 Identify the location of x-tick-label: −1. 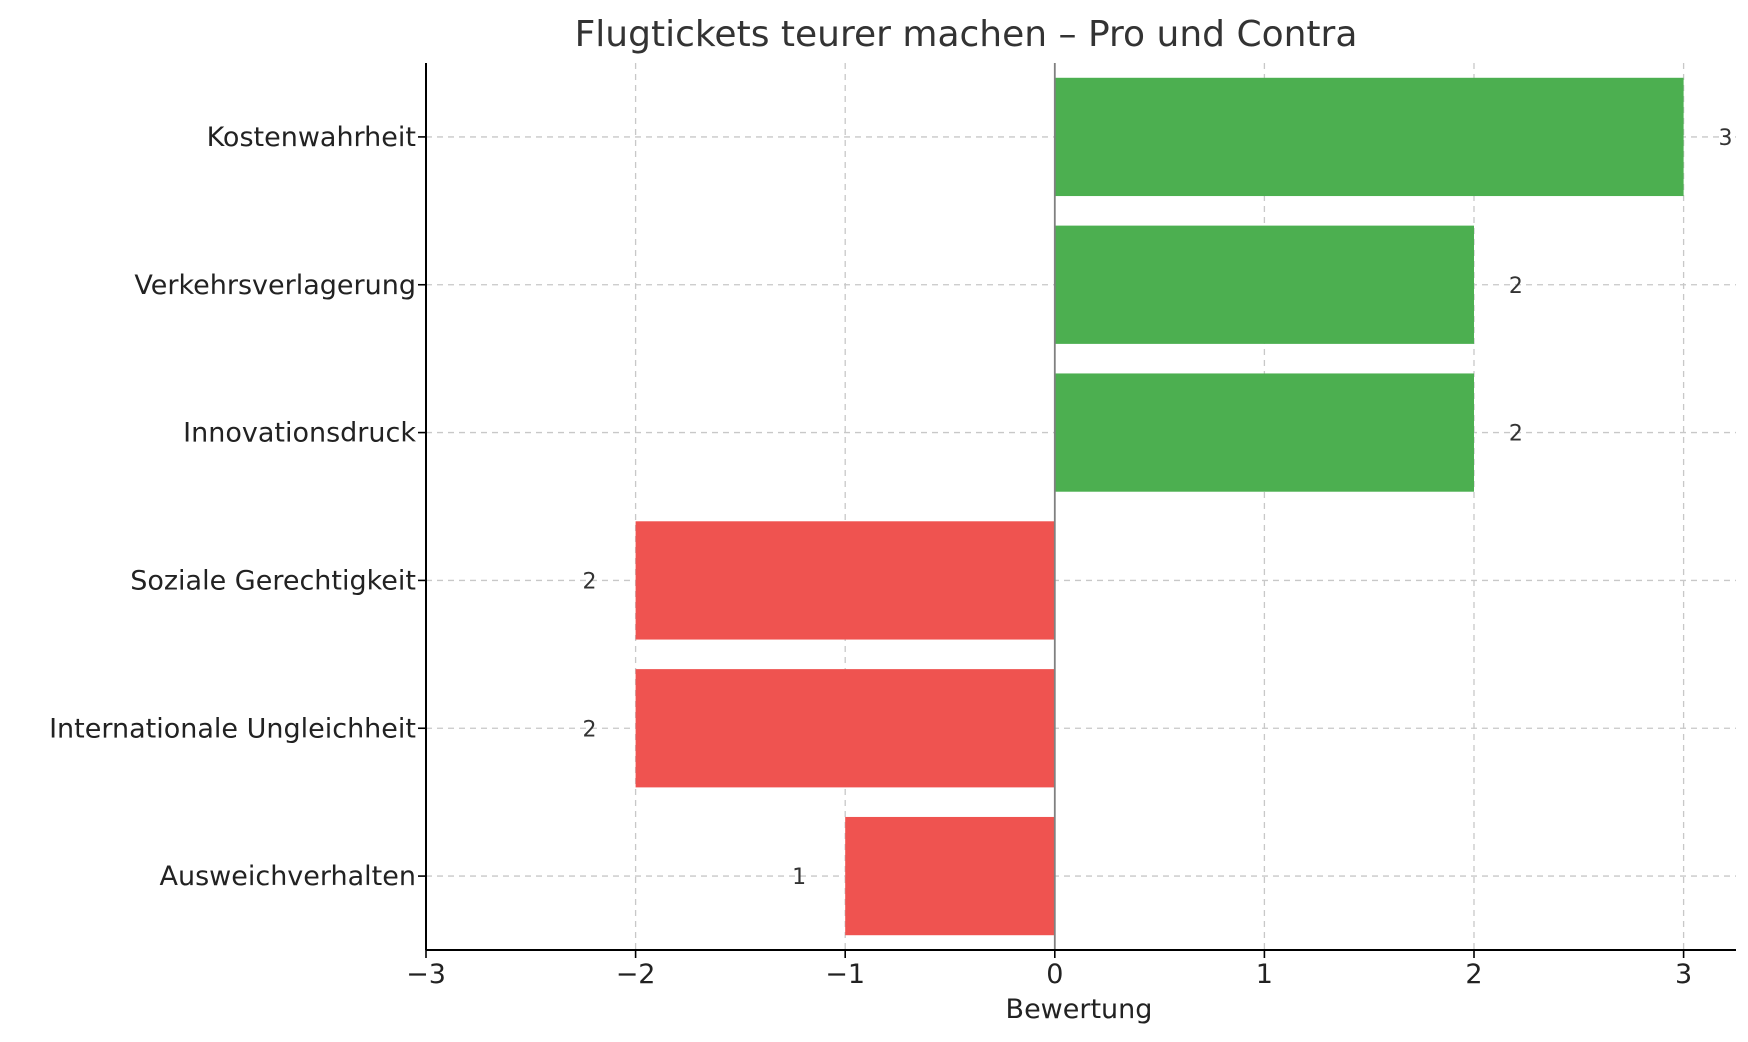
(845, 974).